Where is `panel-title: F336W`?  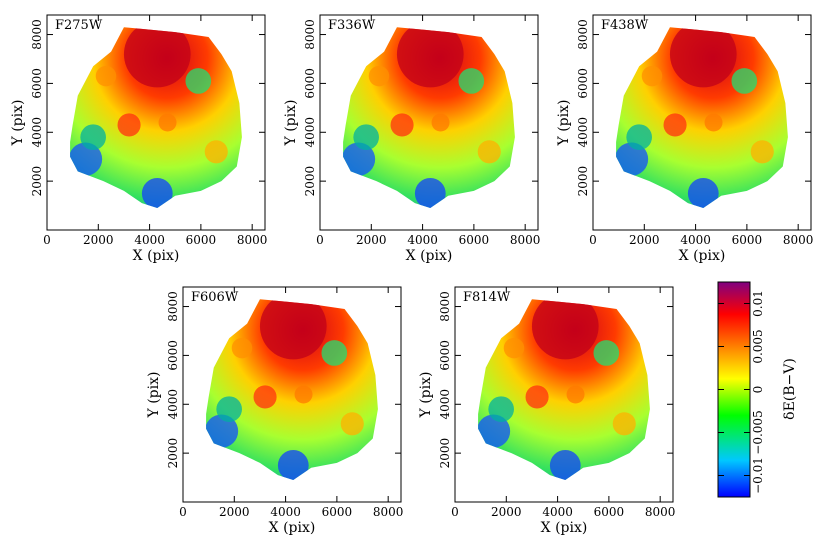
panel-title: F336W is located at coordinates (352, 25).